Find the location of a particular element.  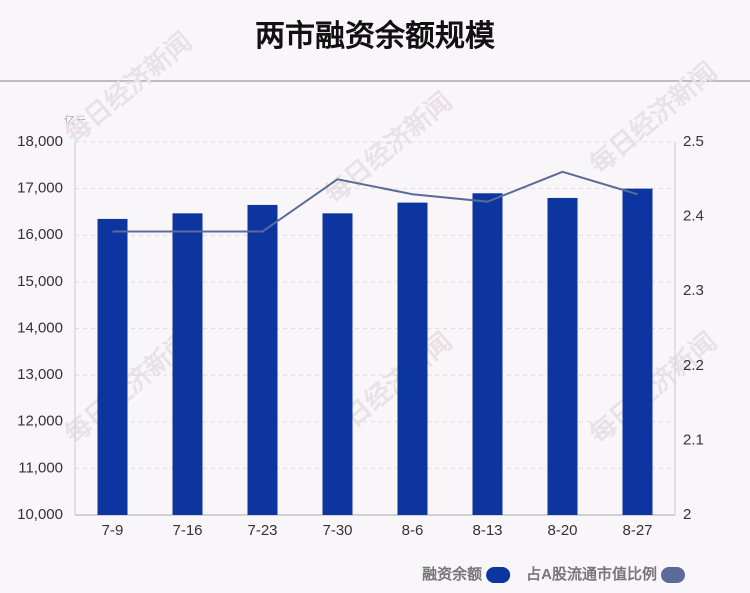

legend-label: 融资余额 is located at coordinates (452, 574).